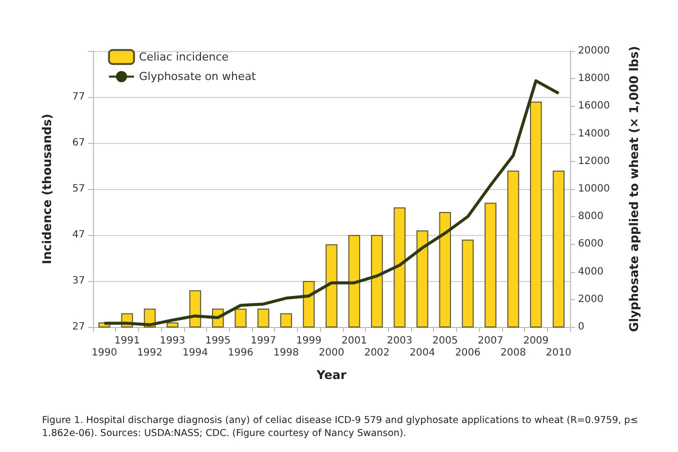 This screenshot has width=678, height=452. I want to click on x-tick-label: 2008, so click(513, 353).